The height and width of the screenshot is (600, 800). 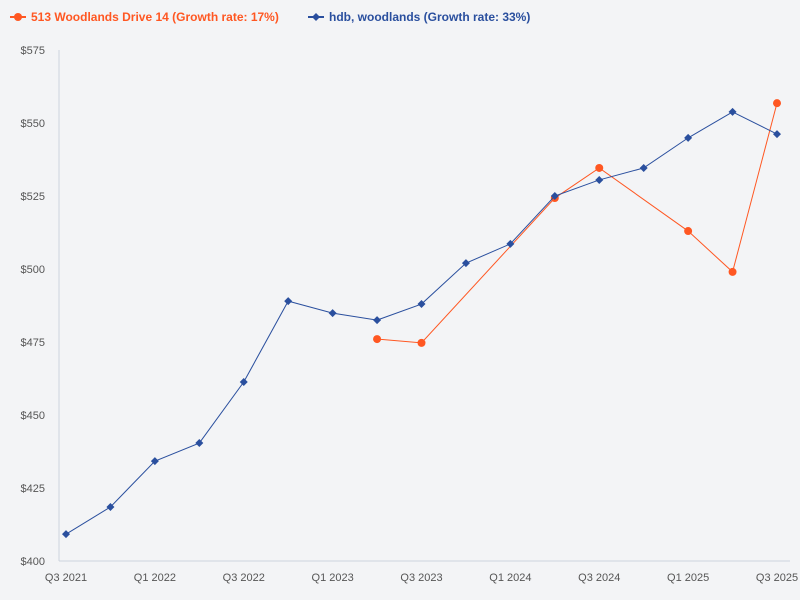 What do you see at coordinates (688, 578) in the screenshot?
I see `x-tick-label: Q1 2025` at bounding box center [688, 578].